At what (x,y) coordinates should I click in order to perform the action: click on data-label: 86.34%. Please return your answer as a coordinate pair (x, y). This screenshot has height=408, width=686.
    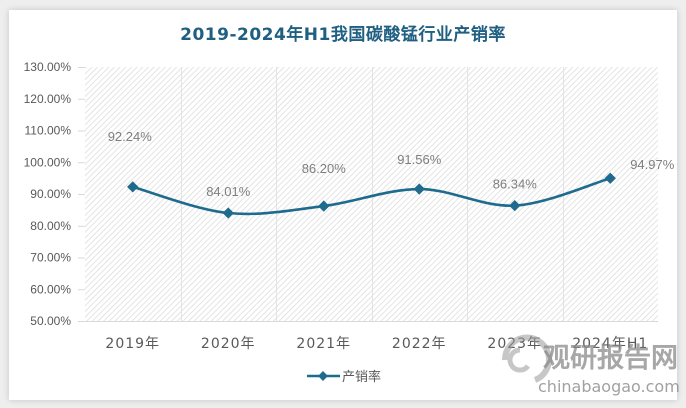
    Looking at the image, I should click on (515, 184).